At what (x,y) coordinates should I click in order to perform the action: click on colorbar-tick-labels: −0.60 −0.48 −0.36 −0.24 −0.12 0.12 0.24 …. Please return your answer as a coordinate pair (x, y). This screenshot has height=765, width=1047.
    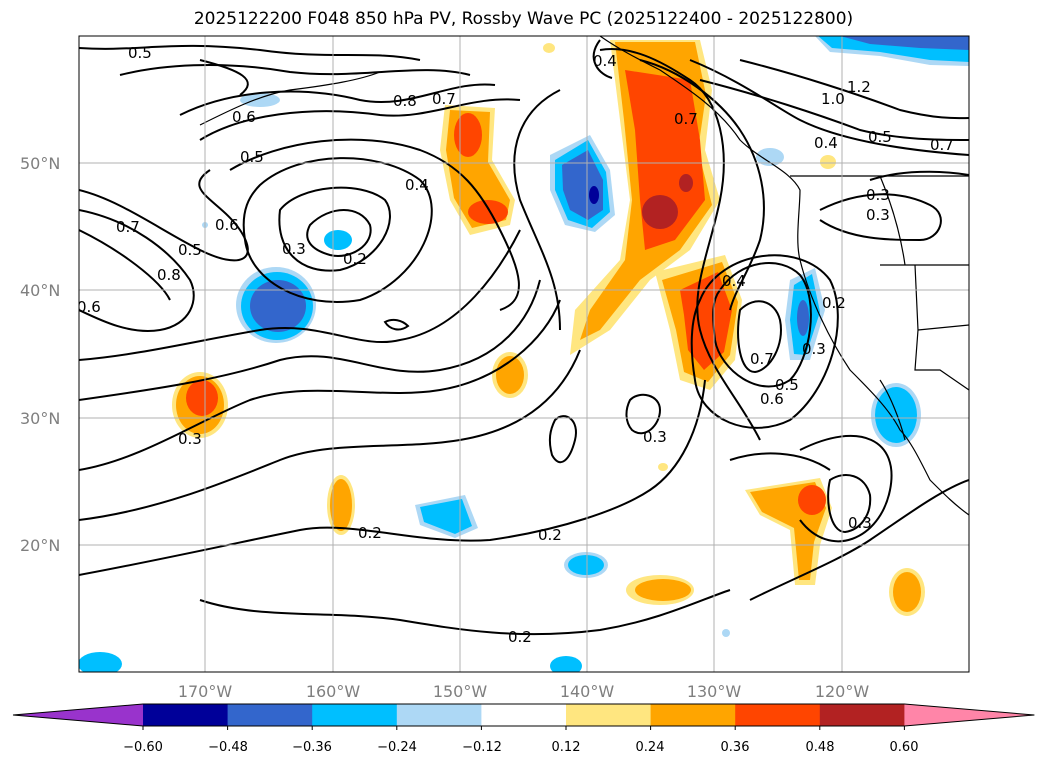
    Looking at the image, I should click on (520, 747).